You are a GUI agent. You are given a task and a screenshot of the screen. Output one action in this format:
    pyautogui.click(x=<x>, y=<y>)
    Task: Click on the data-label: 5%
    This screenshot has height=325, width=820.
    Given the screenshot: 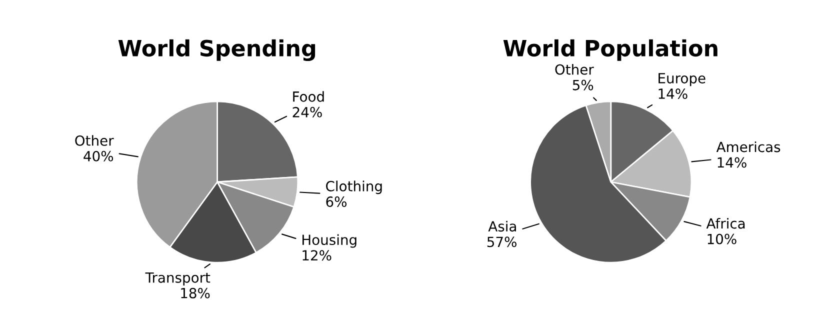 What is the action you would take?
    pyautogui.click(x=583, y=85)
    